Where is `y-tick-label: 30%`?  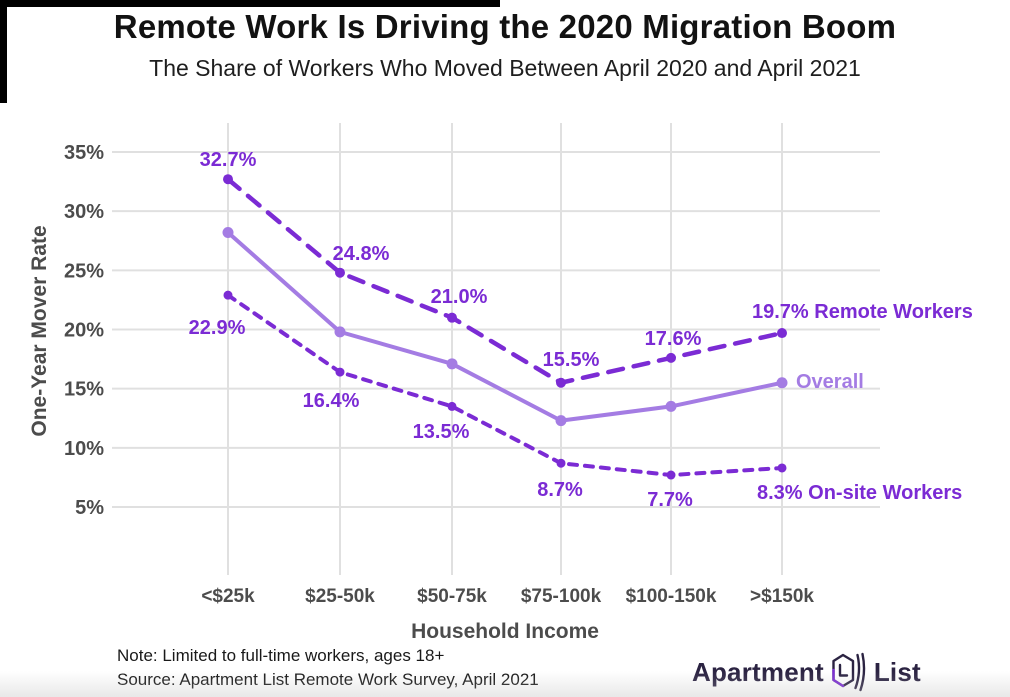
y-tick-label: 30% is located at coordinates (84, 212).